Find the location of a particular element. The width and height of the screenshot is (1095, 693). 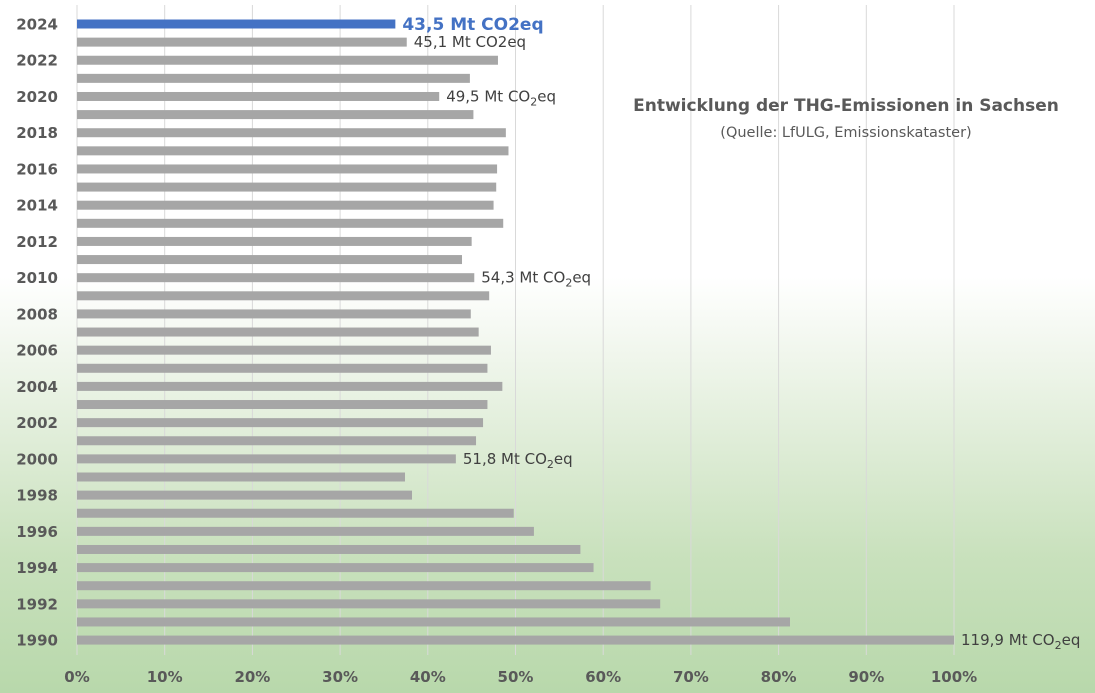

data-label: 49,5 Mt CO2eq is located at coordinates (501, 97).